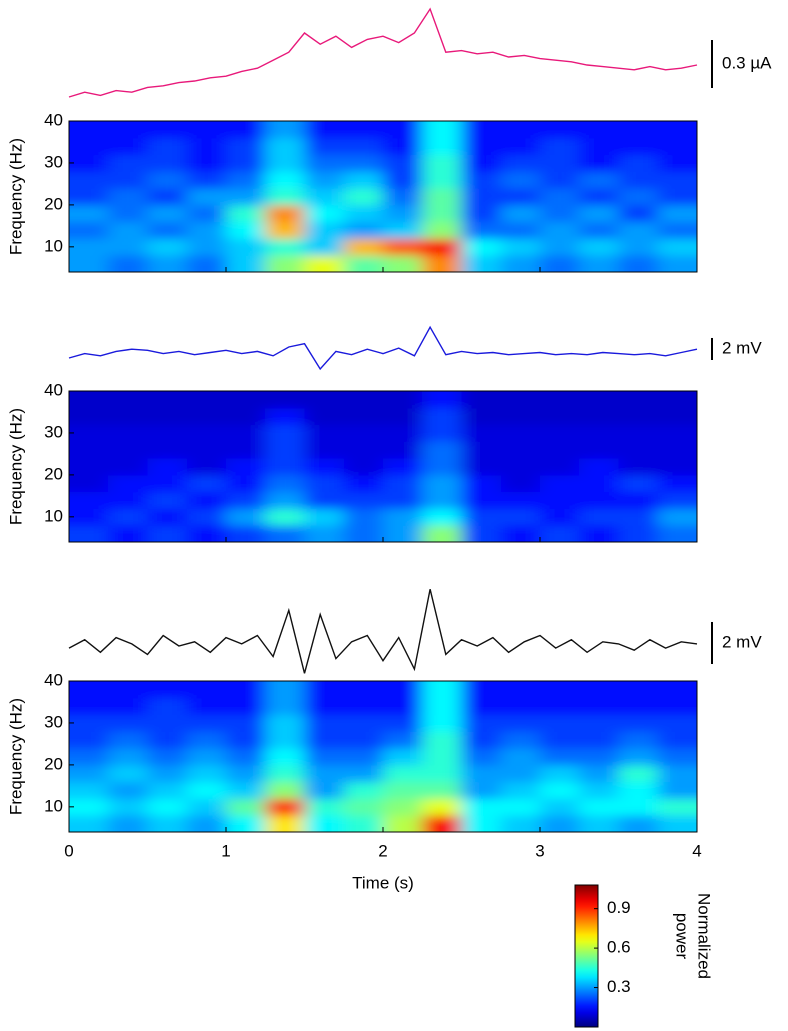  I want to click on colorbar-label: power, so click(682, 936).